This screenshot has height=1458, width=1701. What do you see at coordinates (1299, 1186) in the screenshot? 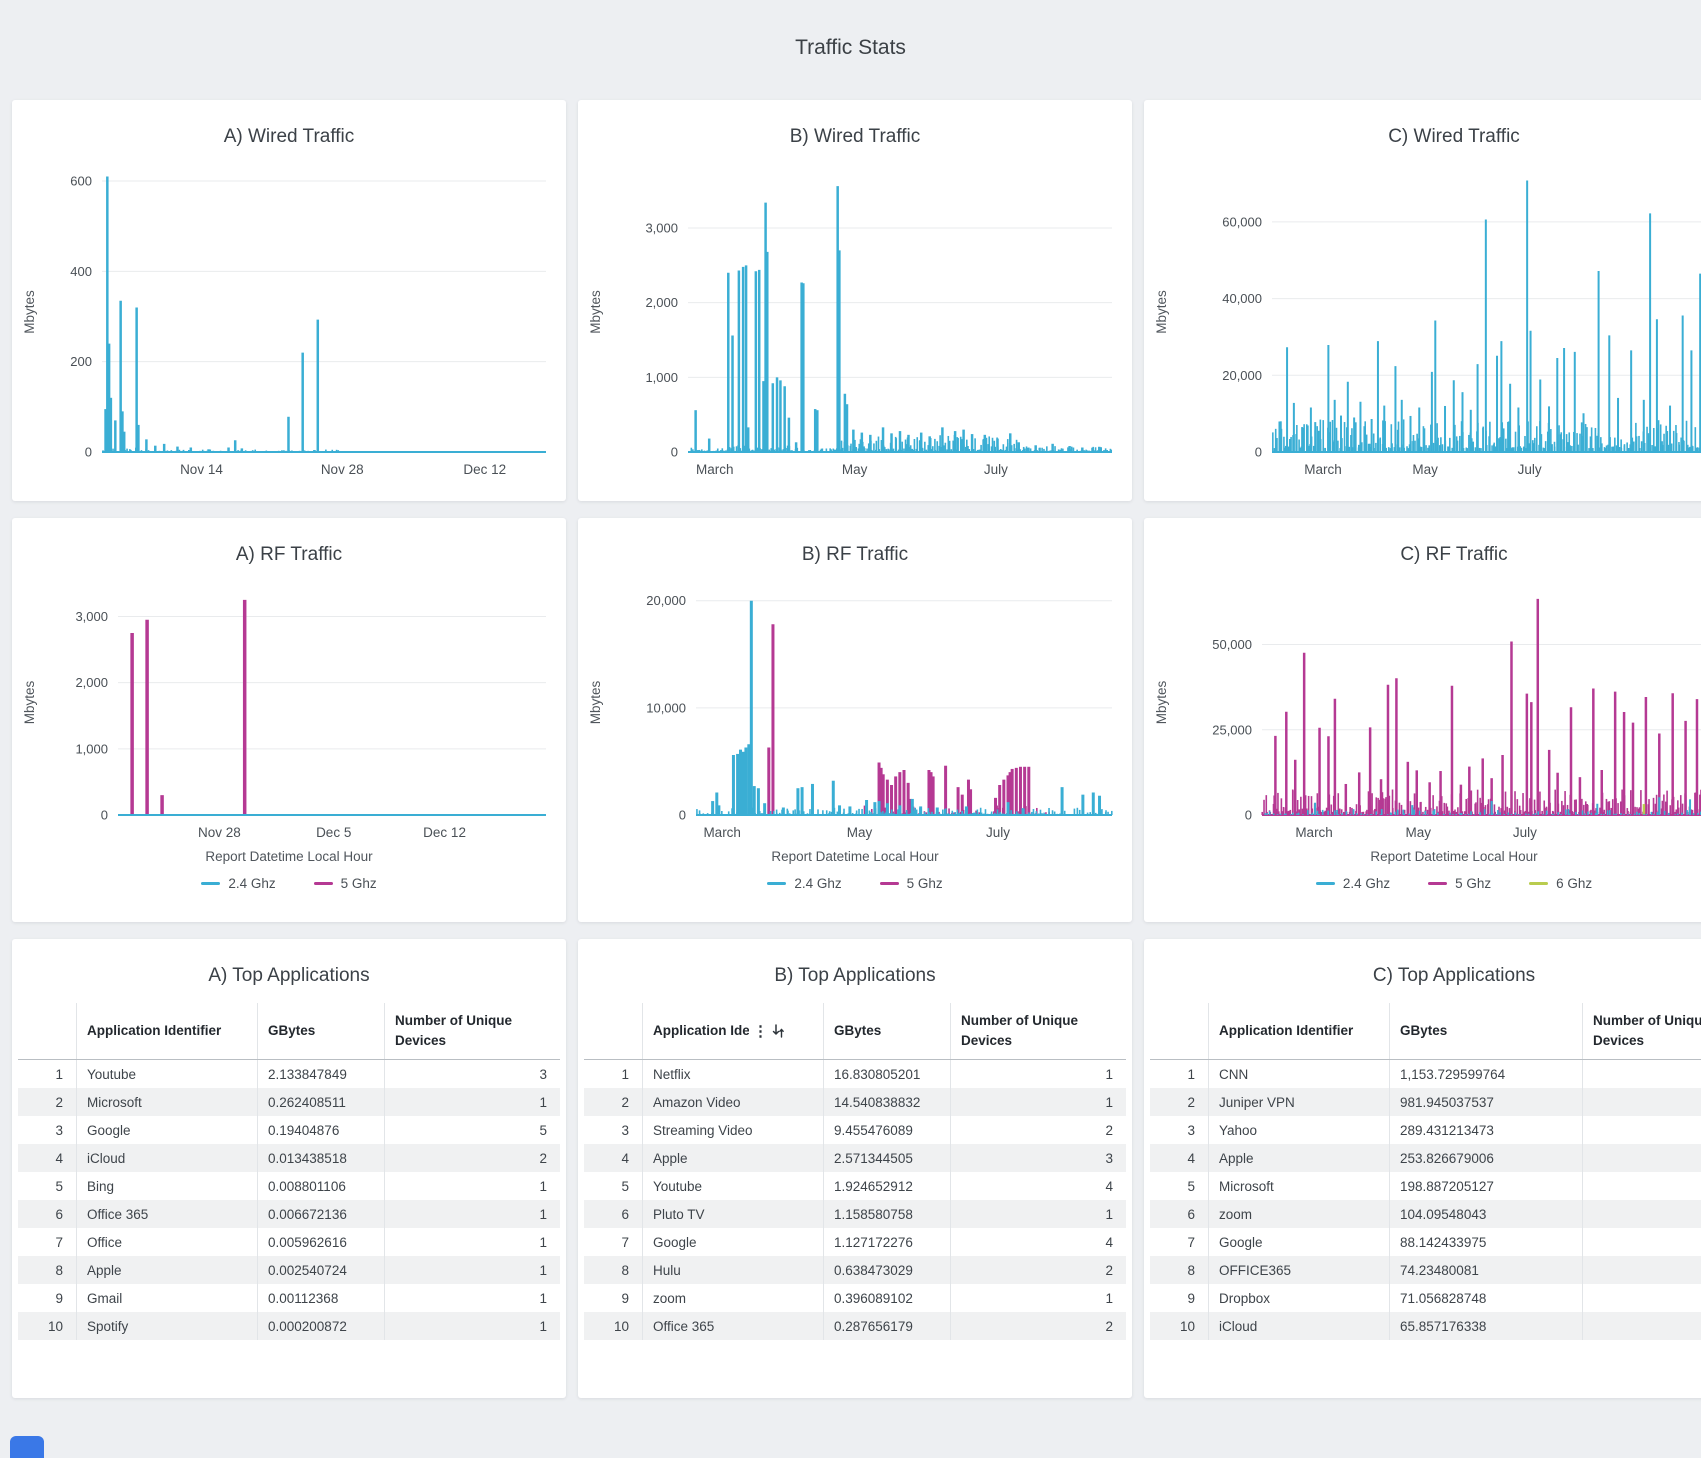
I see `application-cell: Microsoft` at bounding box center [1299, 1186].